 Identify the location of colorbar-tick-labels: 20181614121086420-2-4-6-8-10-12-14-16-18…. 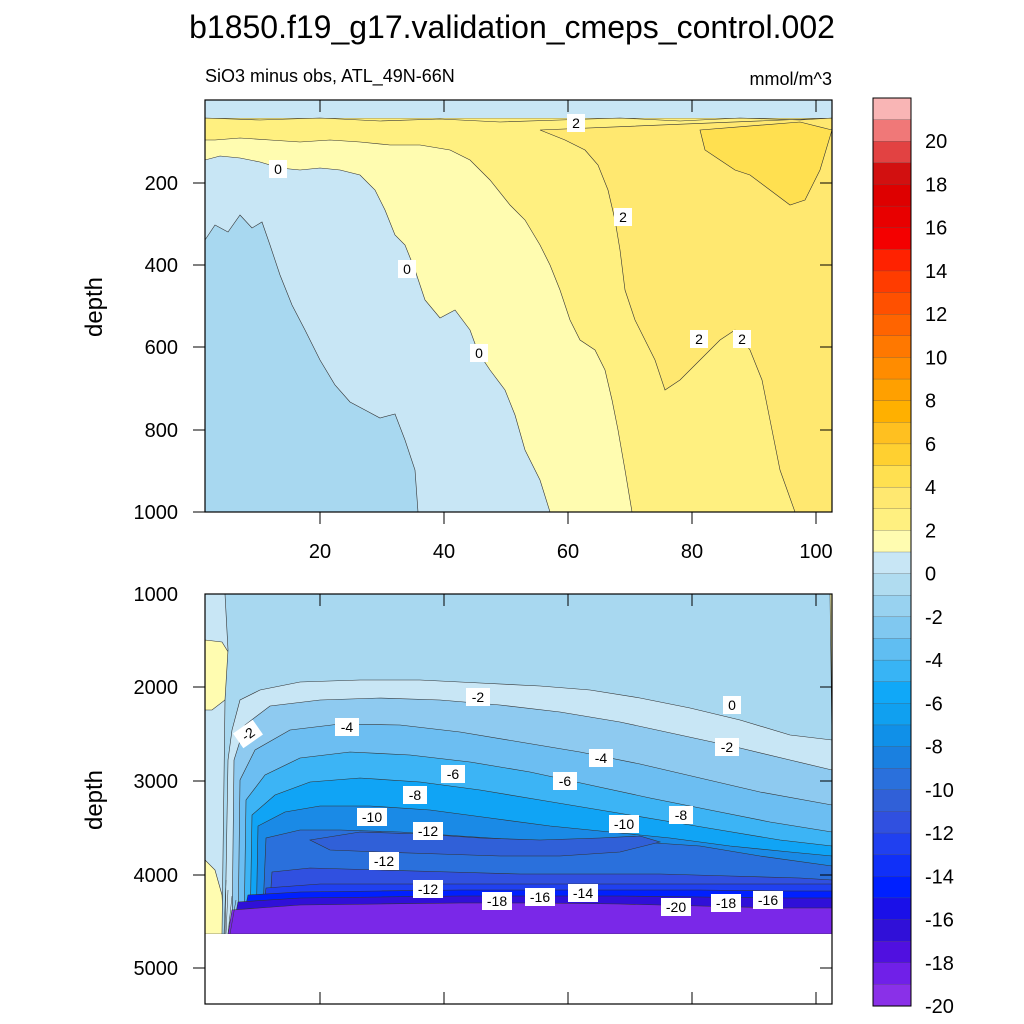
(939, 574).